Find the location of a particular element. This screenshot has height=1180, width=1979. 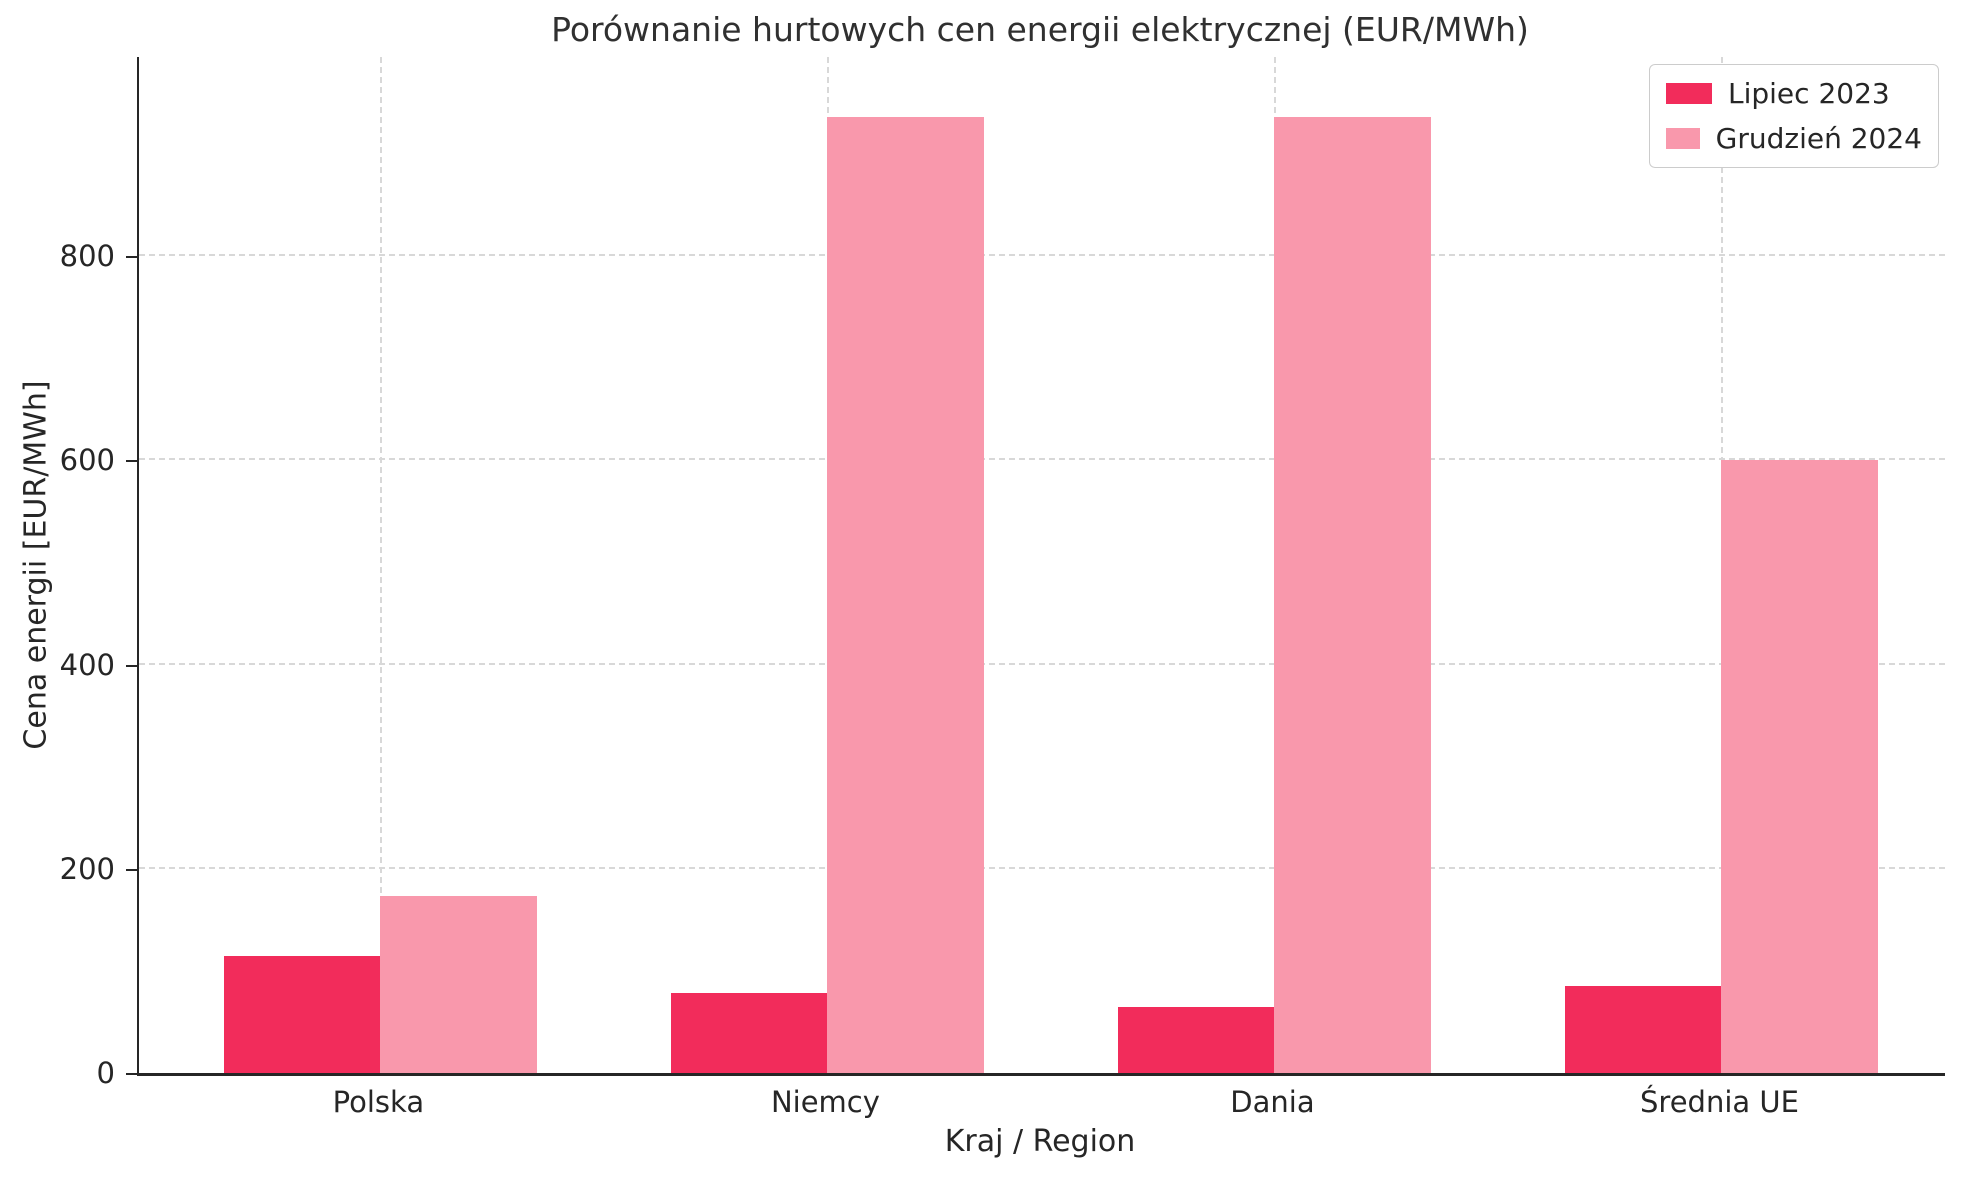

legend-label-lipiec-2023: Lipiec 2023 is located at coordinates (1809, 93).